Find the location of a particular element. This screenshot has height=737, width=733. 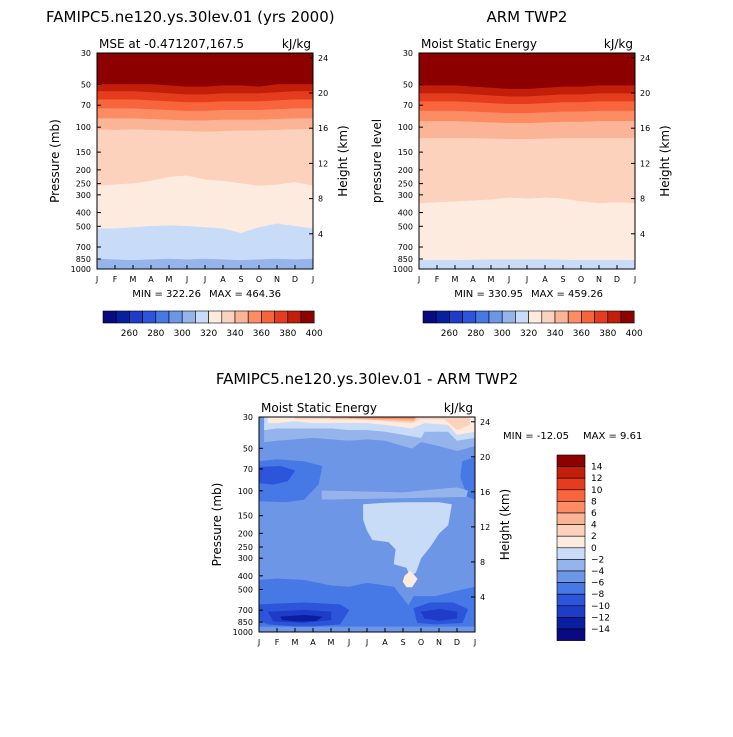

colorbar-label: −10 is located at coordinates (600, 607).